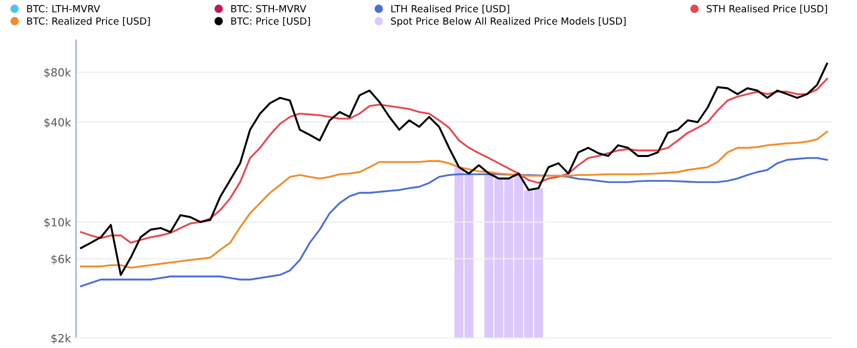 The image size is (857, 348). Describe the element at coordinates (508, 22) in the screenshot. I see `legend-label: Spot Price Below All Realized Price Models [USD]` at that location.